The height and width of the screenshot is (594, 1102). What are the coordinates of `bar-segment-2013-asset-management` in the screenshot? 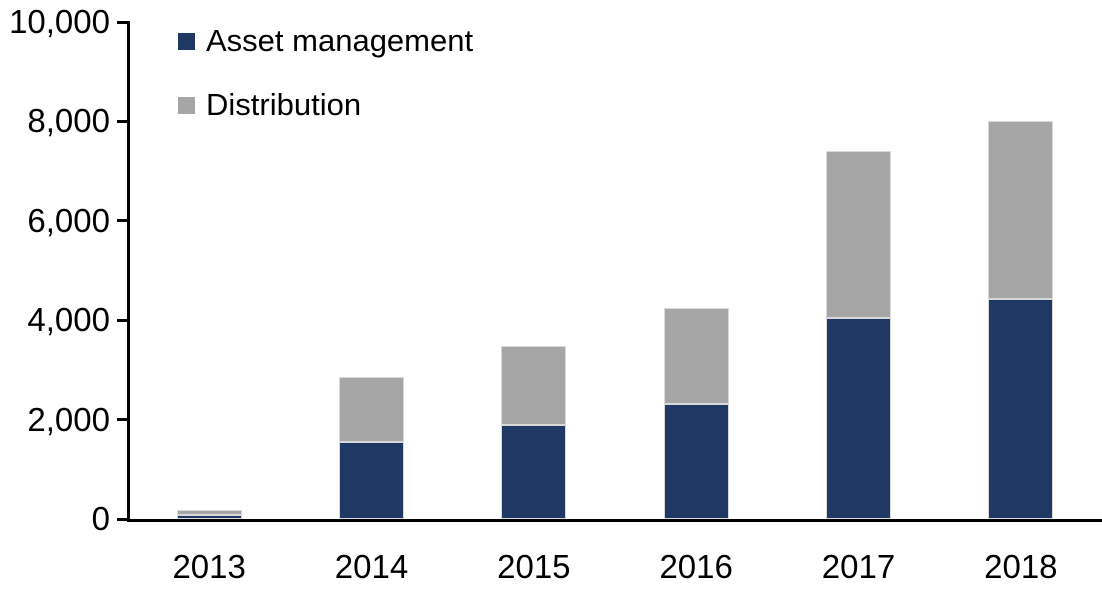 It's located at (209, 516).